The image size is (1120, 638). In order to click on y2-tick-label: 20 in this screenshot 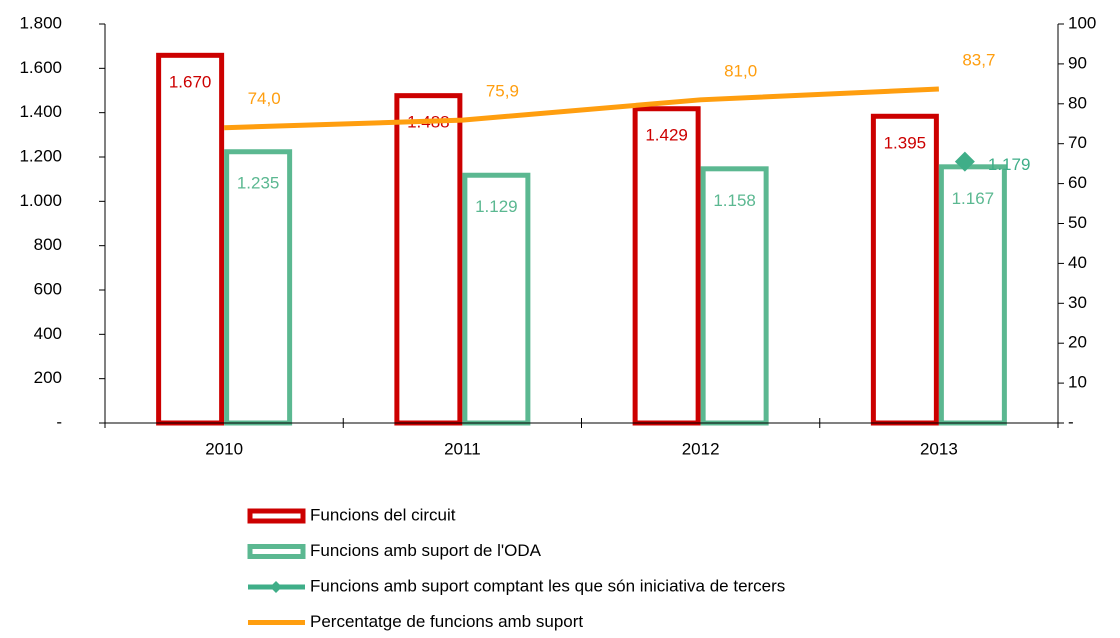, I will do `click(1077, 342)`.